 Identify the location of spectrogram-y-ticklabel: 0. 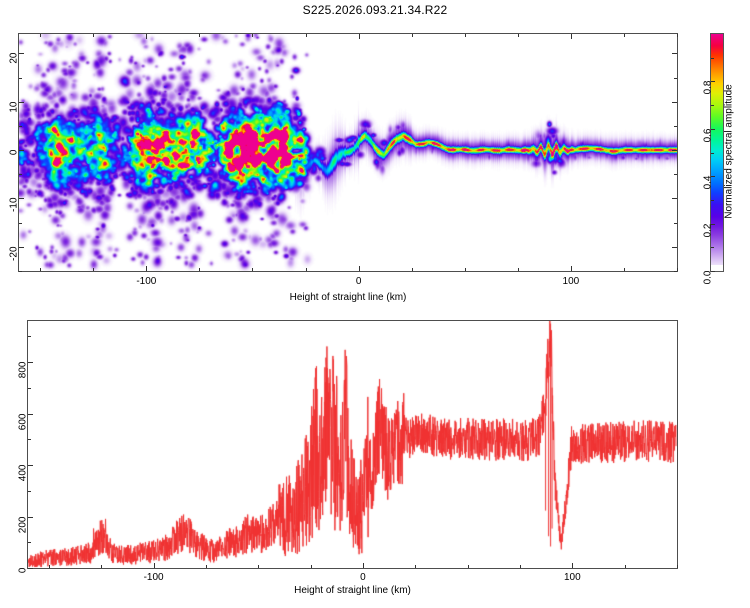
(14, 152).